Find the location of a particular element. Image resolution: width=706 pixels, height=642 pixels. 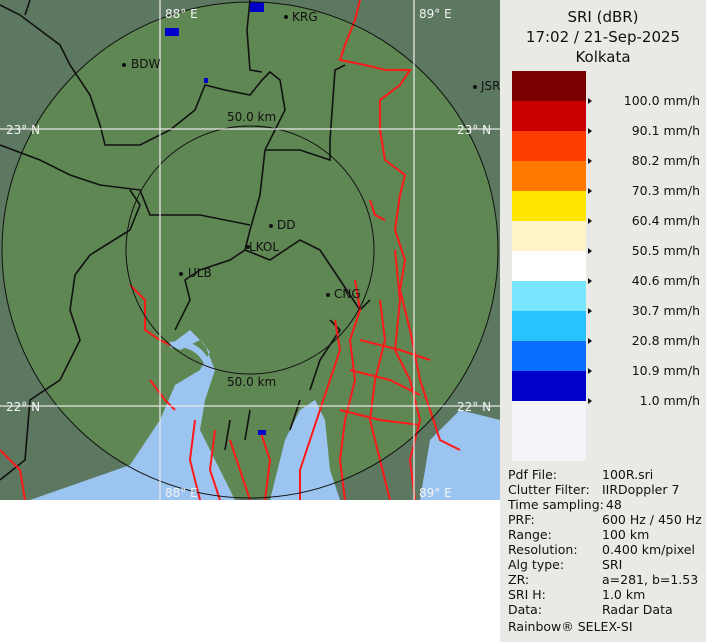

legend-label: 40.6 mm/h is located at coordinates (645, 280).